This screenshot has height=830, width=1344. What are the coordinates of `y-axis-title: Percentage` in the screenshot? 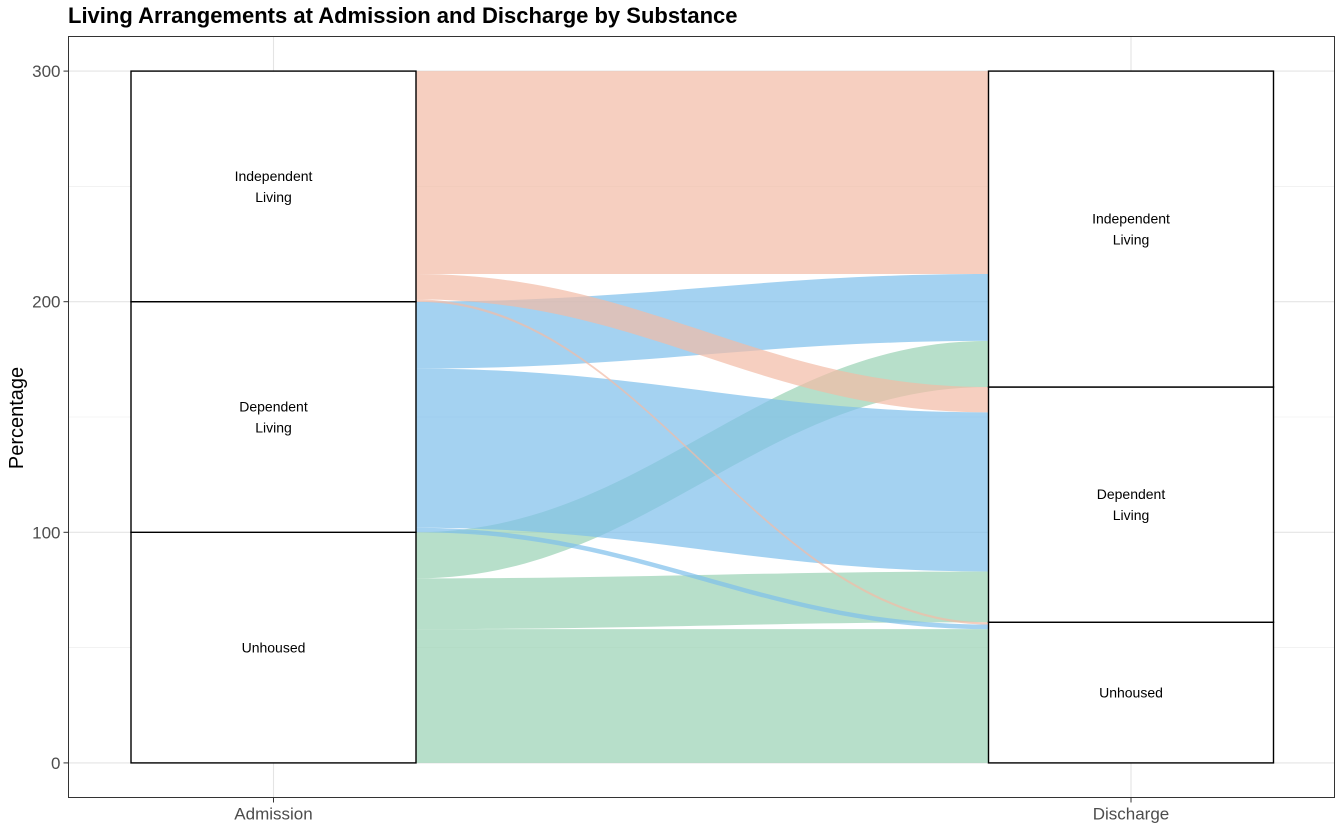 It's located at (17, 418).